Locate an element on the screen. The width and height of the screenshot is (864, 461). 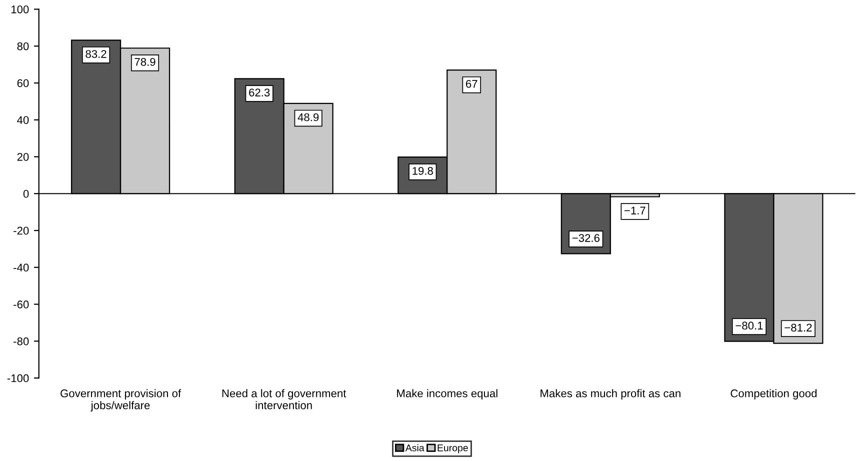
y-tick-label: -80 is located at coordinates (21, 341).